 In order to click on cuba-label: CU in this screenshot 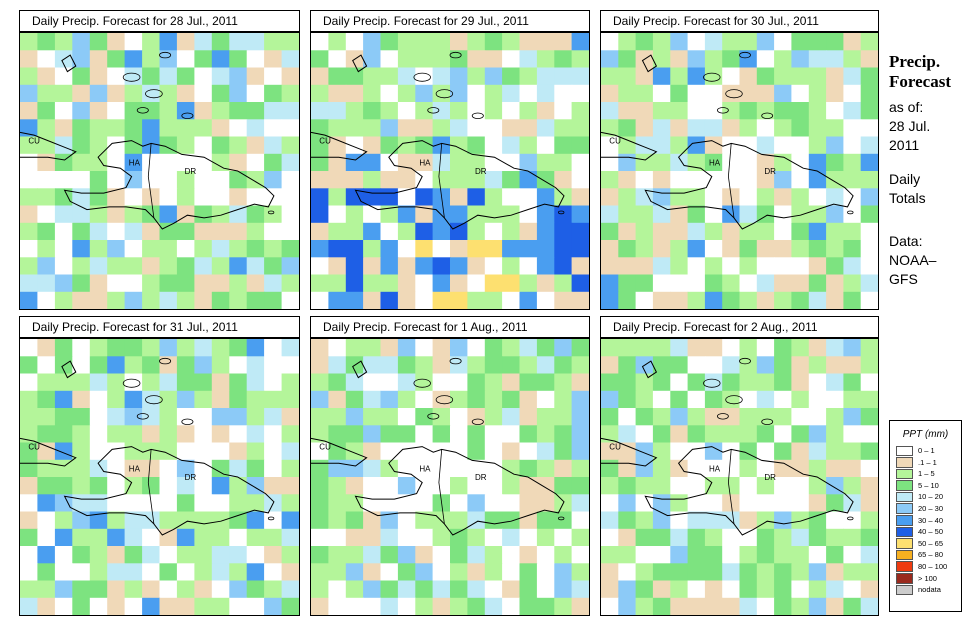, I will do `click(34, 140)`.